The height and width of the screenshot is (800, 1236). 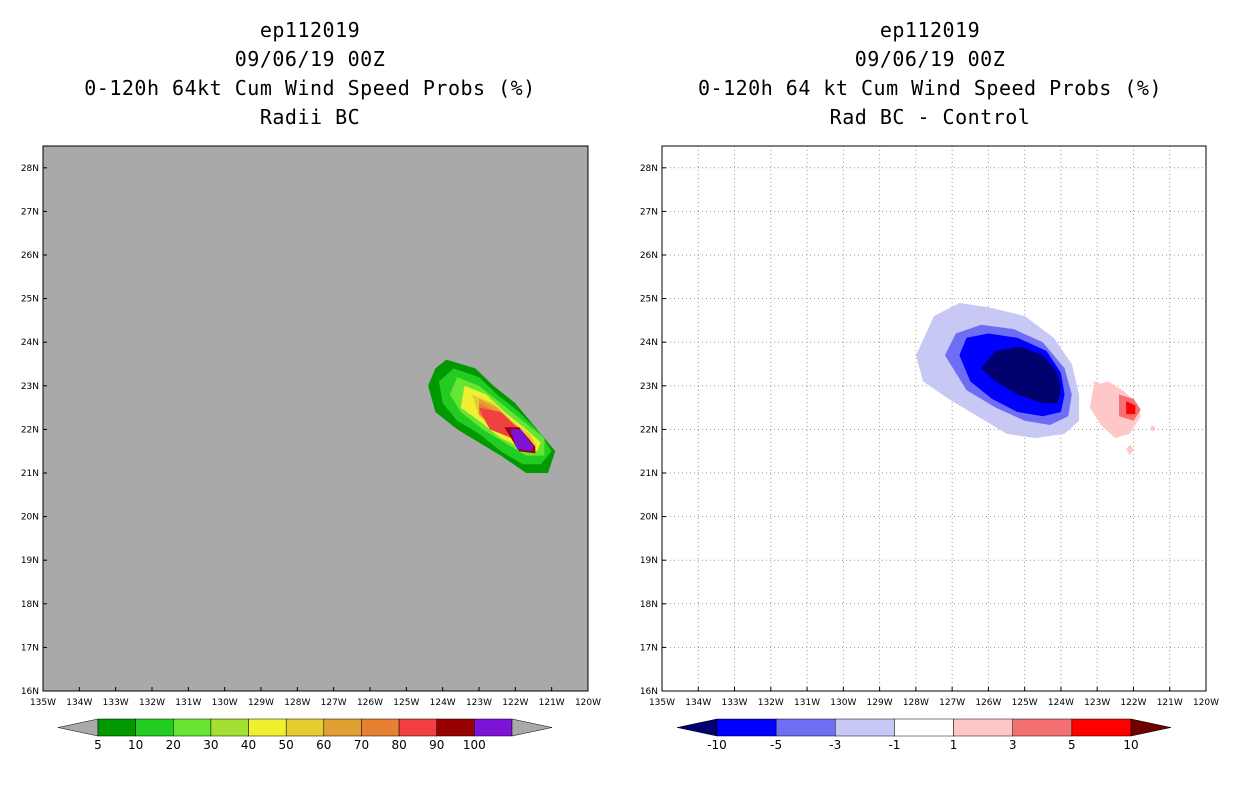 I want to click on left-colorbar-label: 60, so click(x=323, y=745).